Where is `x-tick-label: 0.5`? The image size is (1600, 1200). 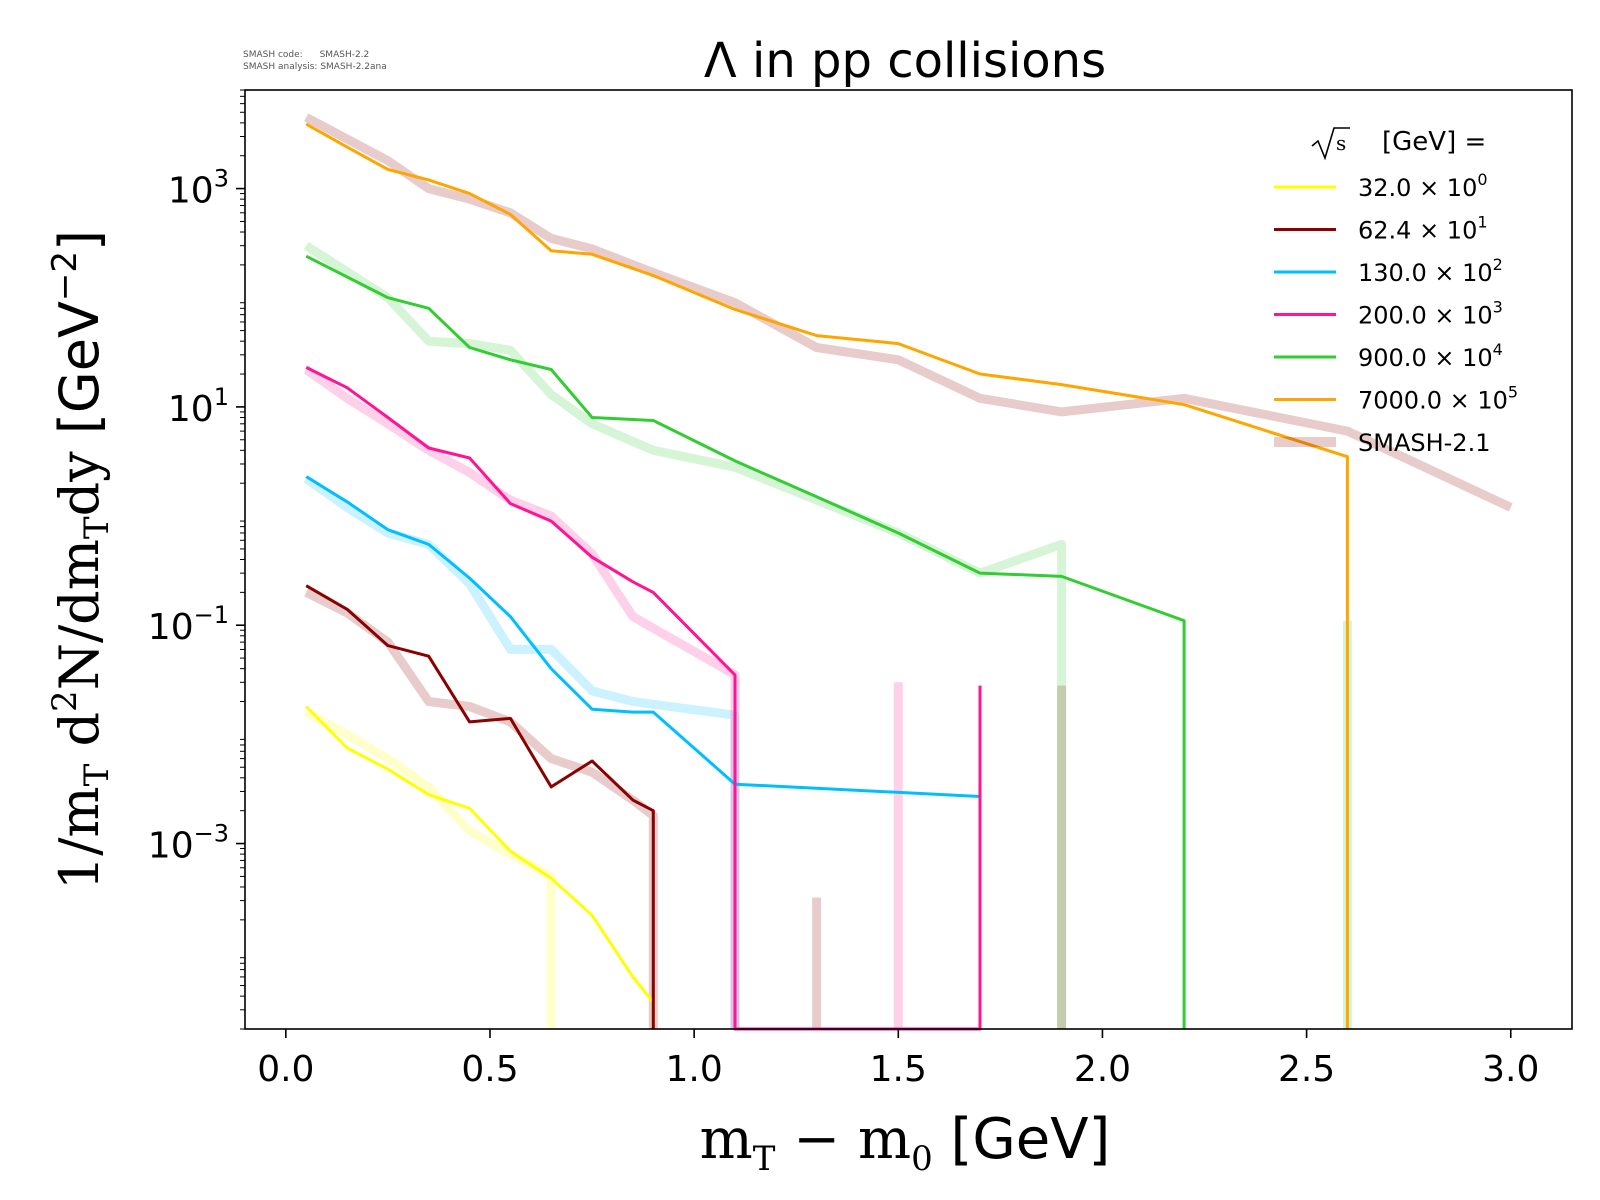 x-tick-label: 0.5 is located at coordinates (489, 1069).